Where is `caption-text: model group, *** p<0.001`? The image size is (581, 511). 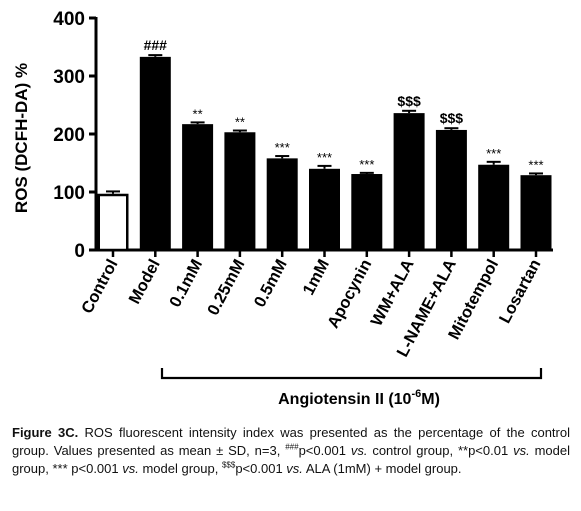 caption-text: model group, *** p<0.001 is located at coordinates (291, 459).